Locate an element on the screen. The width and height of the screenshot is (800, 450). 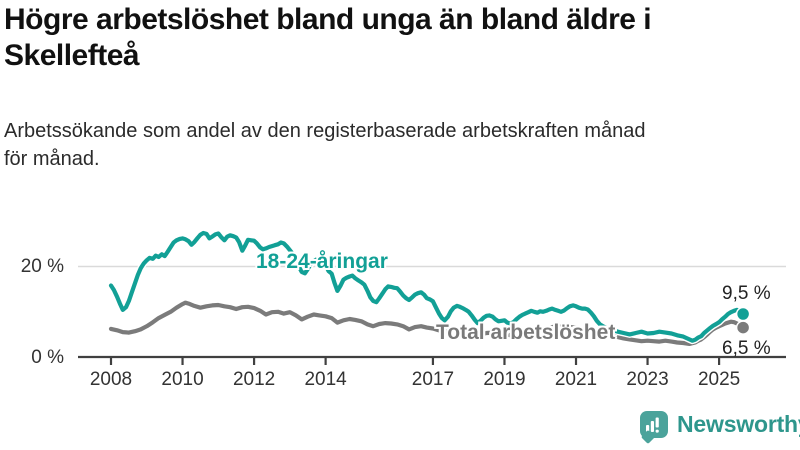
x-tick-label-2014: 2014 is located at coordinates (325, 379).